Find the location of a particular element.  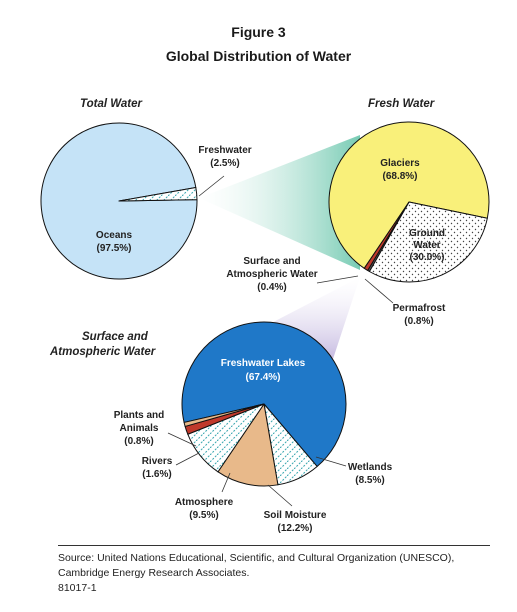

pie-slice-ground-water is located at coordinates (428, 242).